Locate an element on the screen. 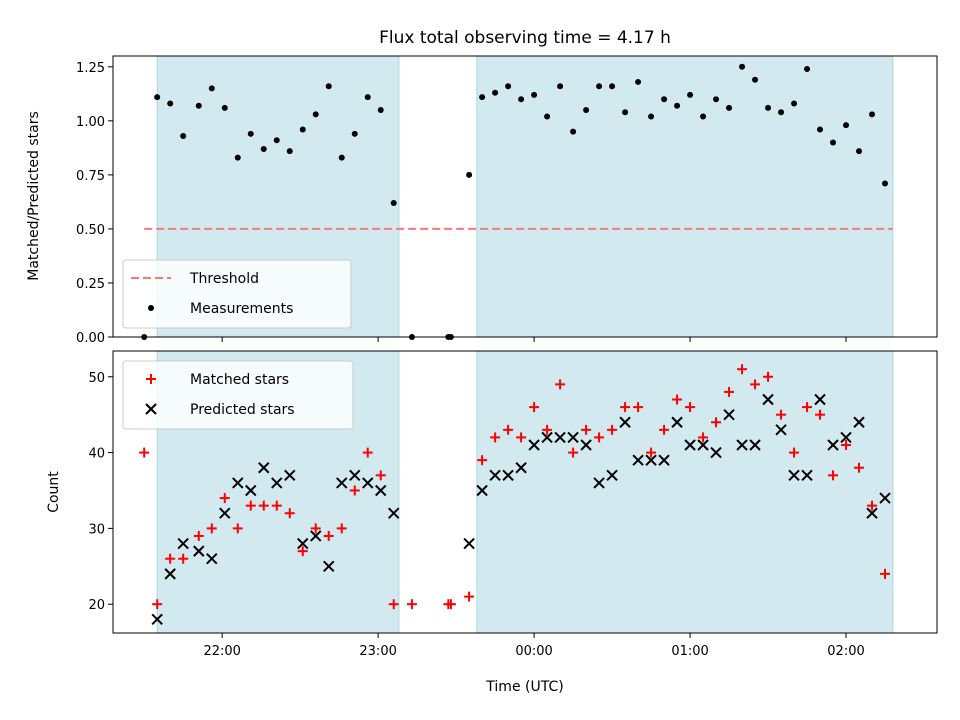 Image resolution: width=960 pixels, height=720 pixels. chart-title: Flux total observing time = 4.17 h is located at coordinates (525, 38).